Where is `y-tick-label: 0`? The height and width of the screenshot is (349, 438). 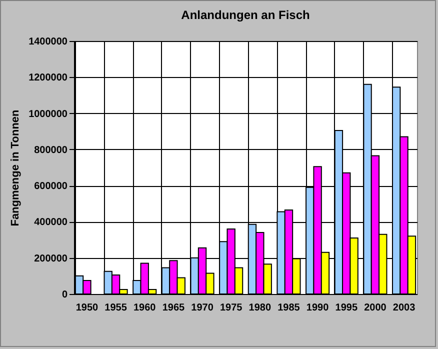
y-tick-label: 0 is located at coordinates (65, 295).